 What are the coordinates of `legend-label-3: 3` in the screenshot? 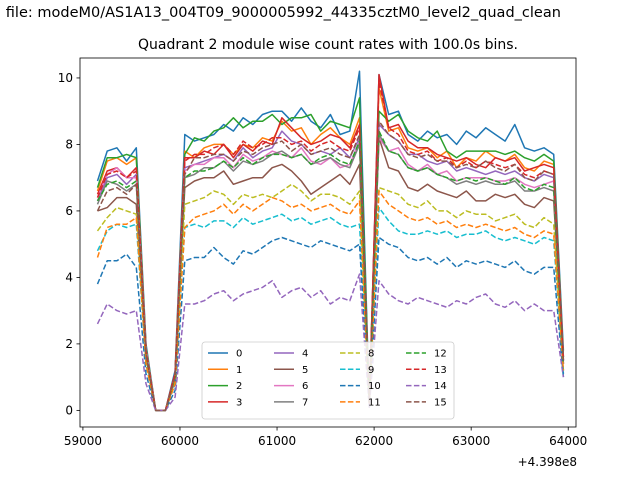 It's located at (239, 403).